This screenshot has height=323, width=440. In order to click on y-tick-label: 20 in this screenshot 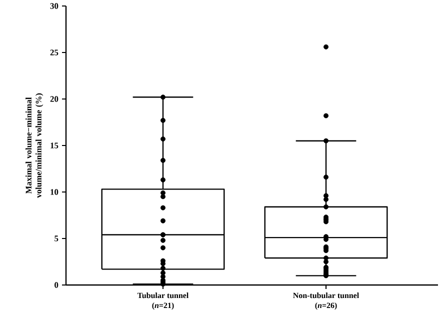, I will do `click(54, 99)`.